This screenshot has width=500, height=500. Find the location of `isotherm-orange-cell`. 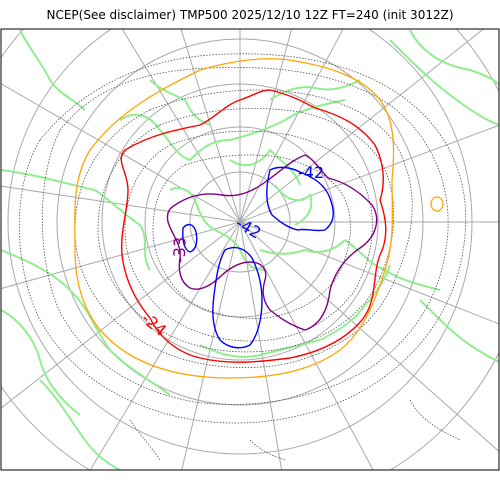

isotherm-orange-cell is located at coordinates (437, 204).